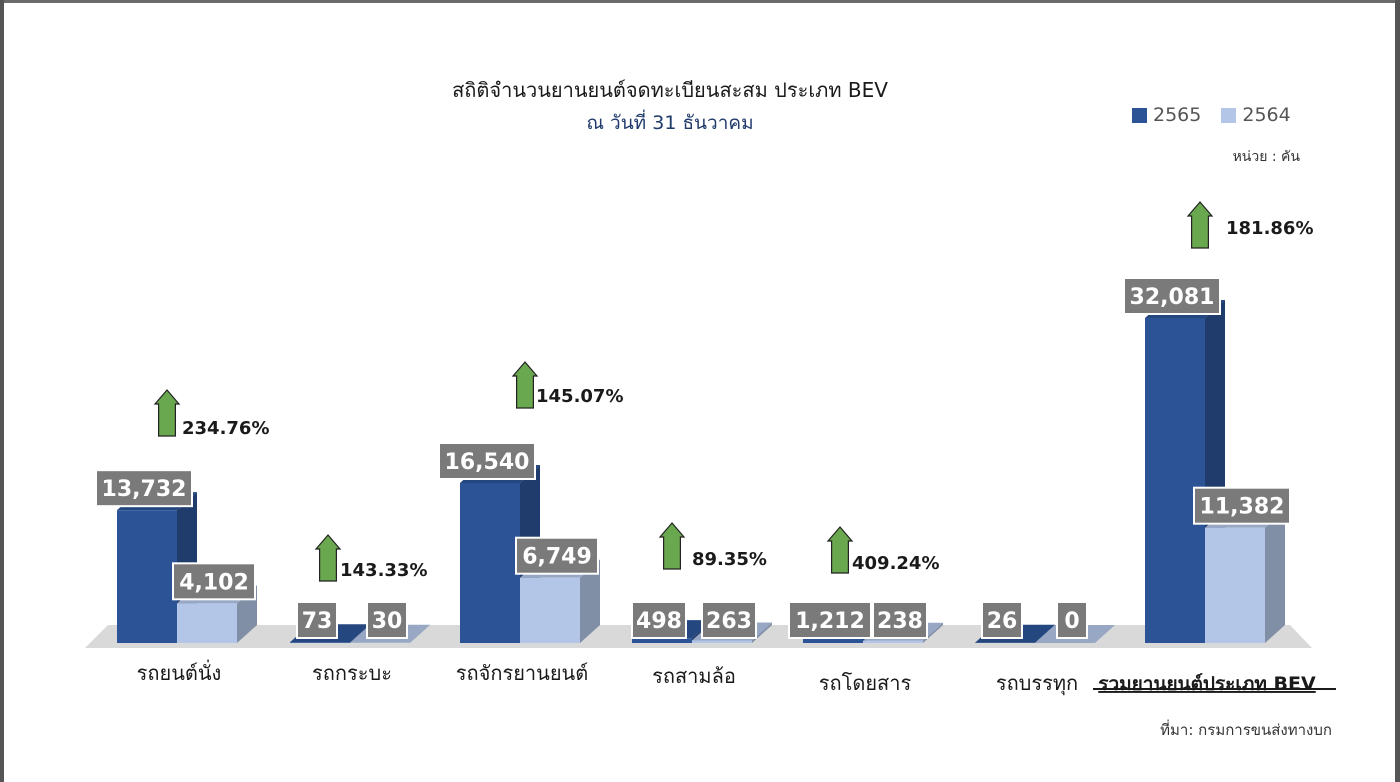 The width and height of the screenshot is (1400, 782). I want to click on value-label-2565-3-text: 498, so click(659, 621).